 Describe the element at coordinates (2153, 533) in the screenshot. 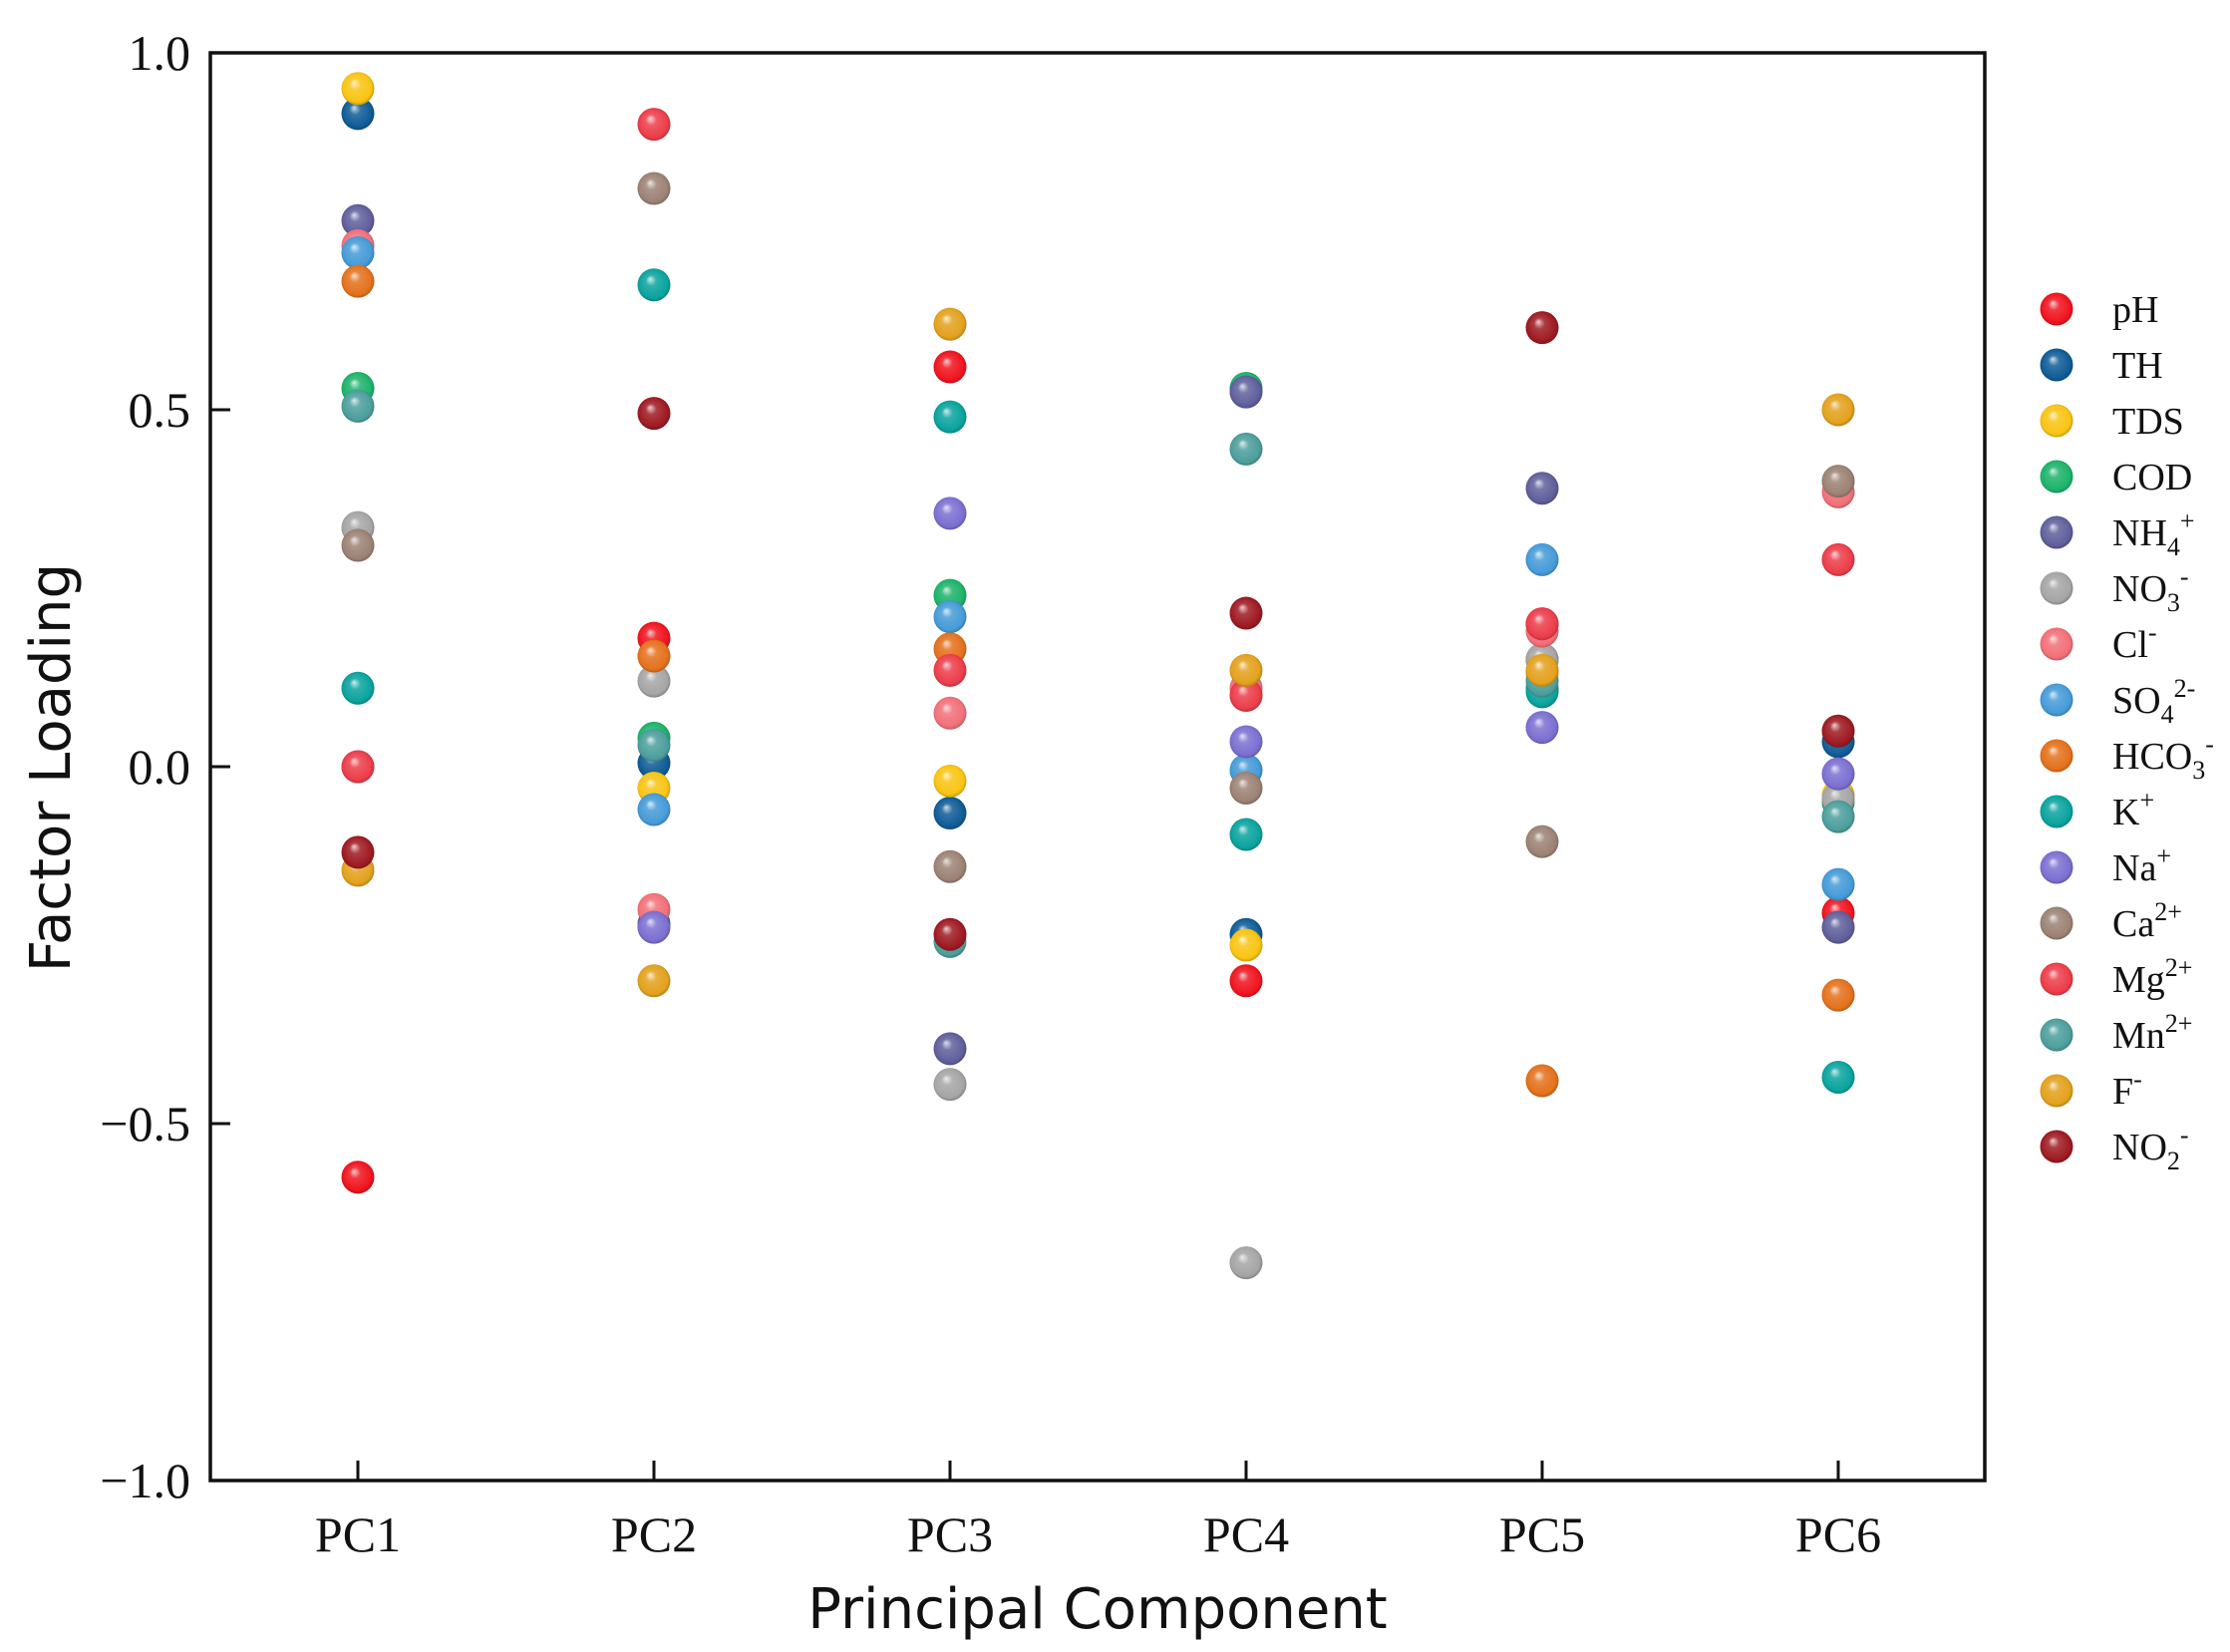

I see `legend-label: NH4+` at that location.